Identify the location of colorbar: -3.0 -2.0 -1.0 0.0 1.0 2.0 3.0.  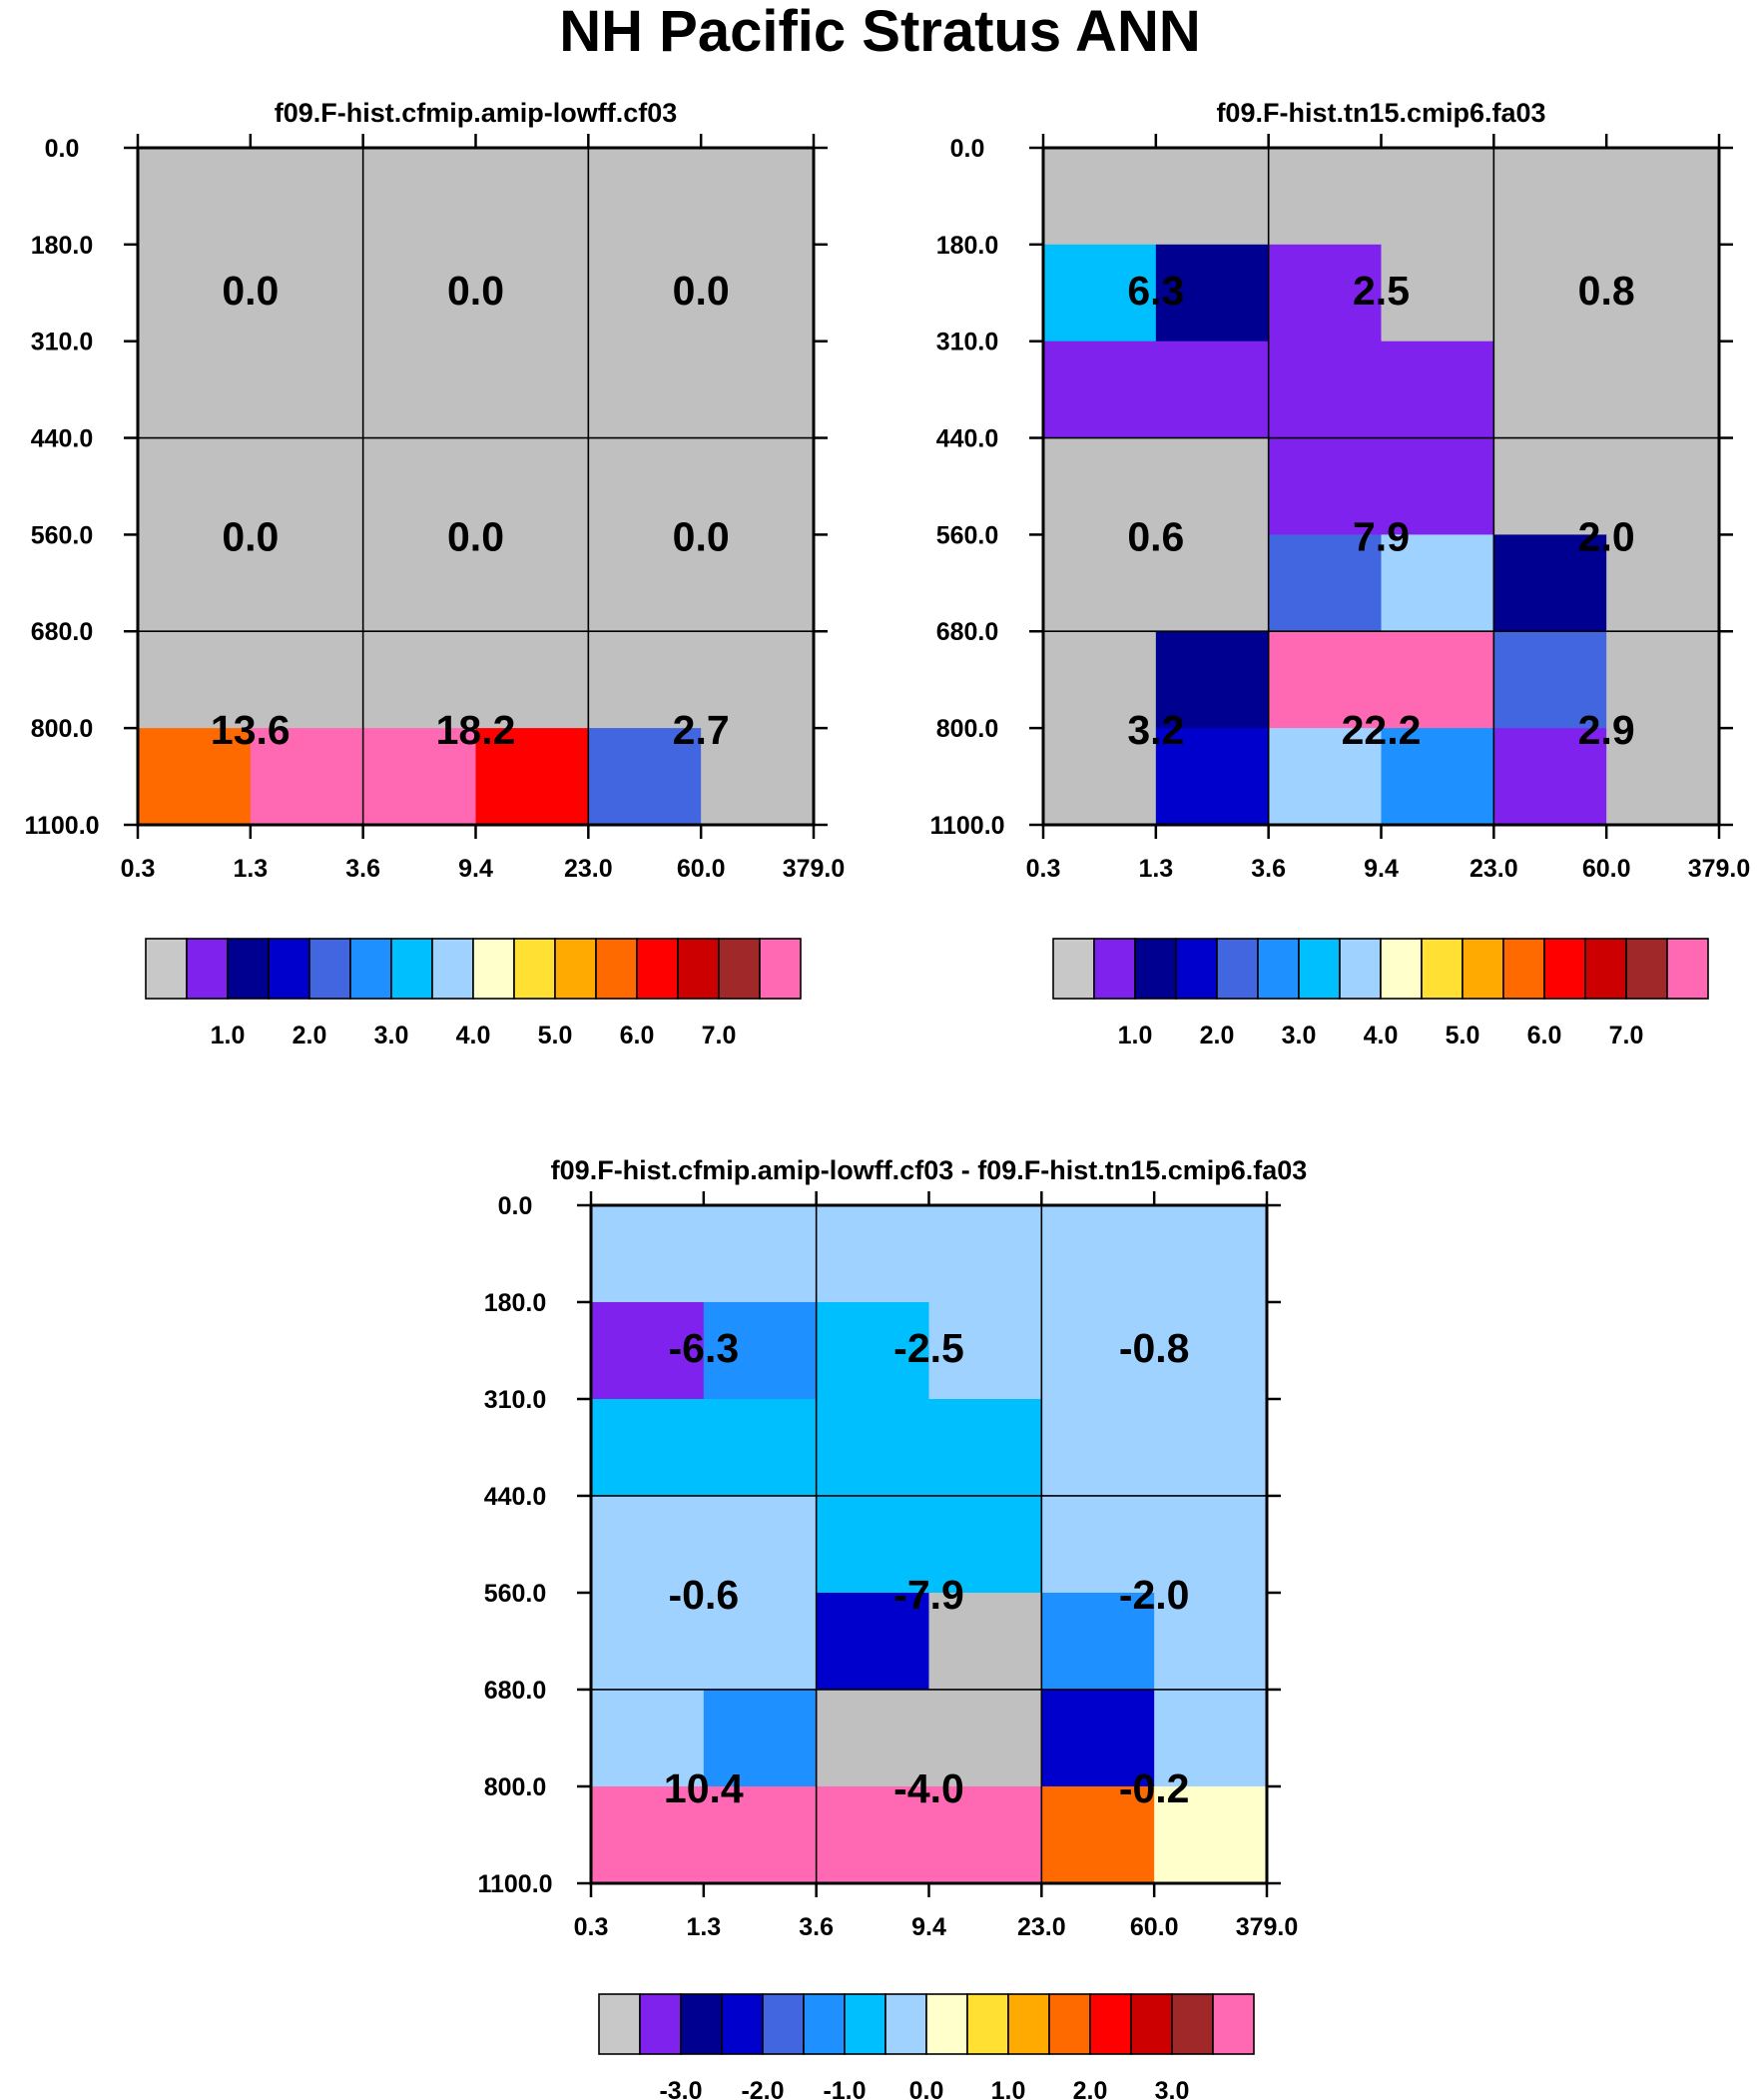
(927, 2046).